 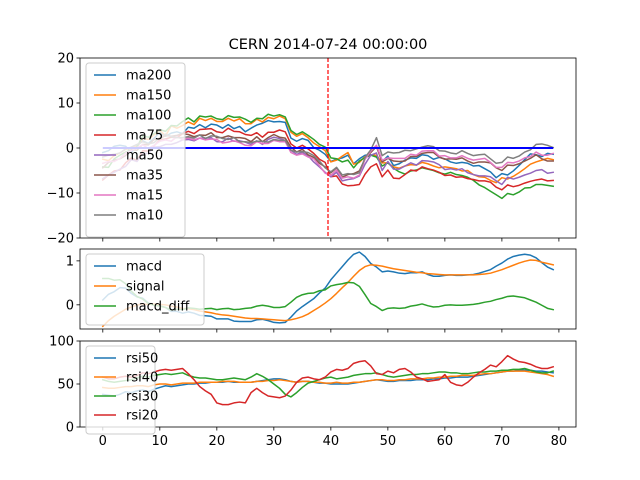 What do you see at coordinates (65, 385) in the screenshot?
I see `y-tick-label: 50` at bounding box center [65, 385].